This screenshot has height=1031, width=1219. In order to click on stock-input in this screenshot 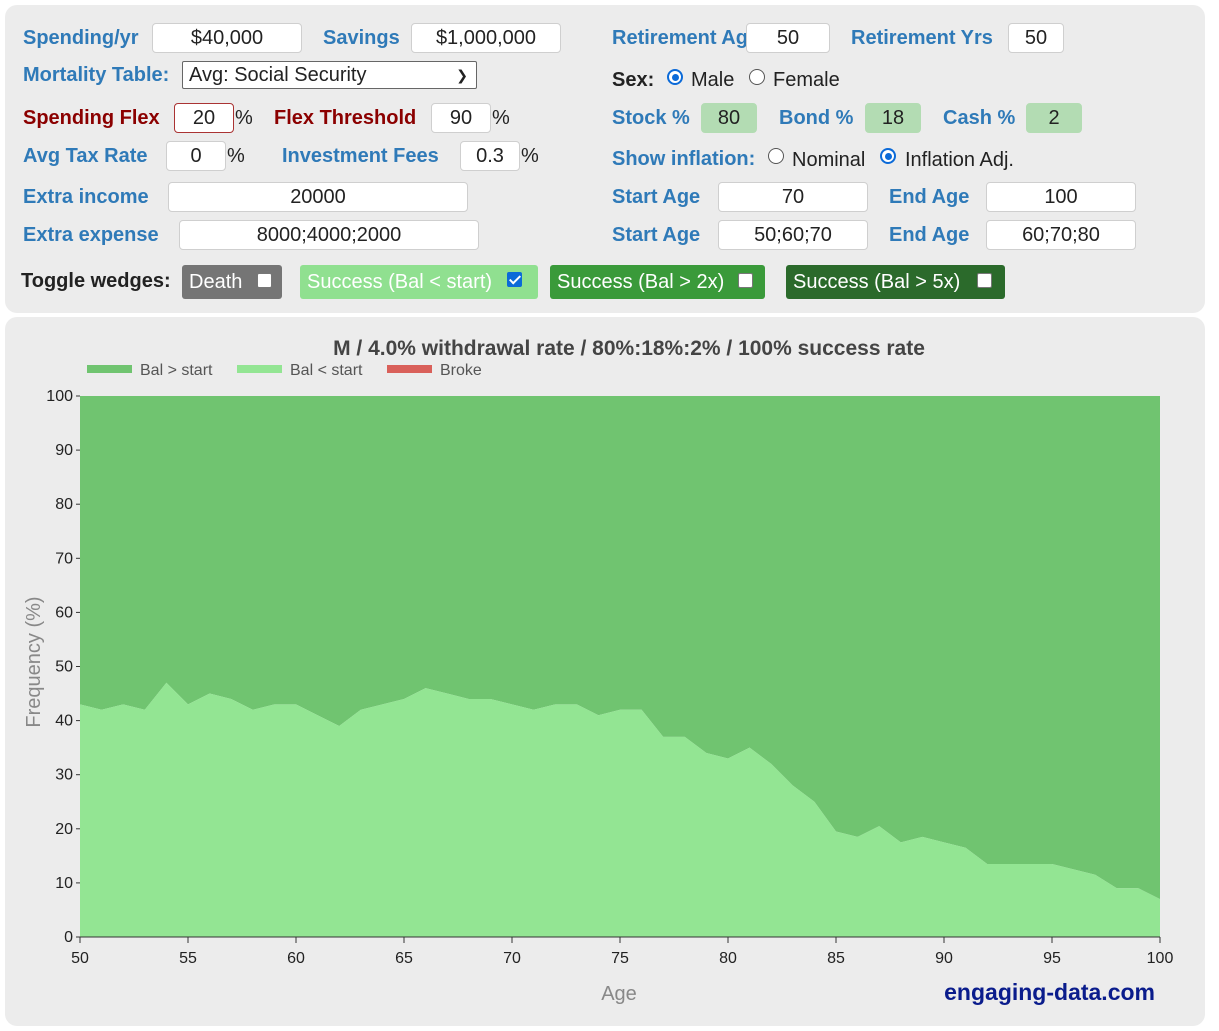, I will do `click(729, 118)`.